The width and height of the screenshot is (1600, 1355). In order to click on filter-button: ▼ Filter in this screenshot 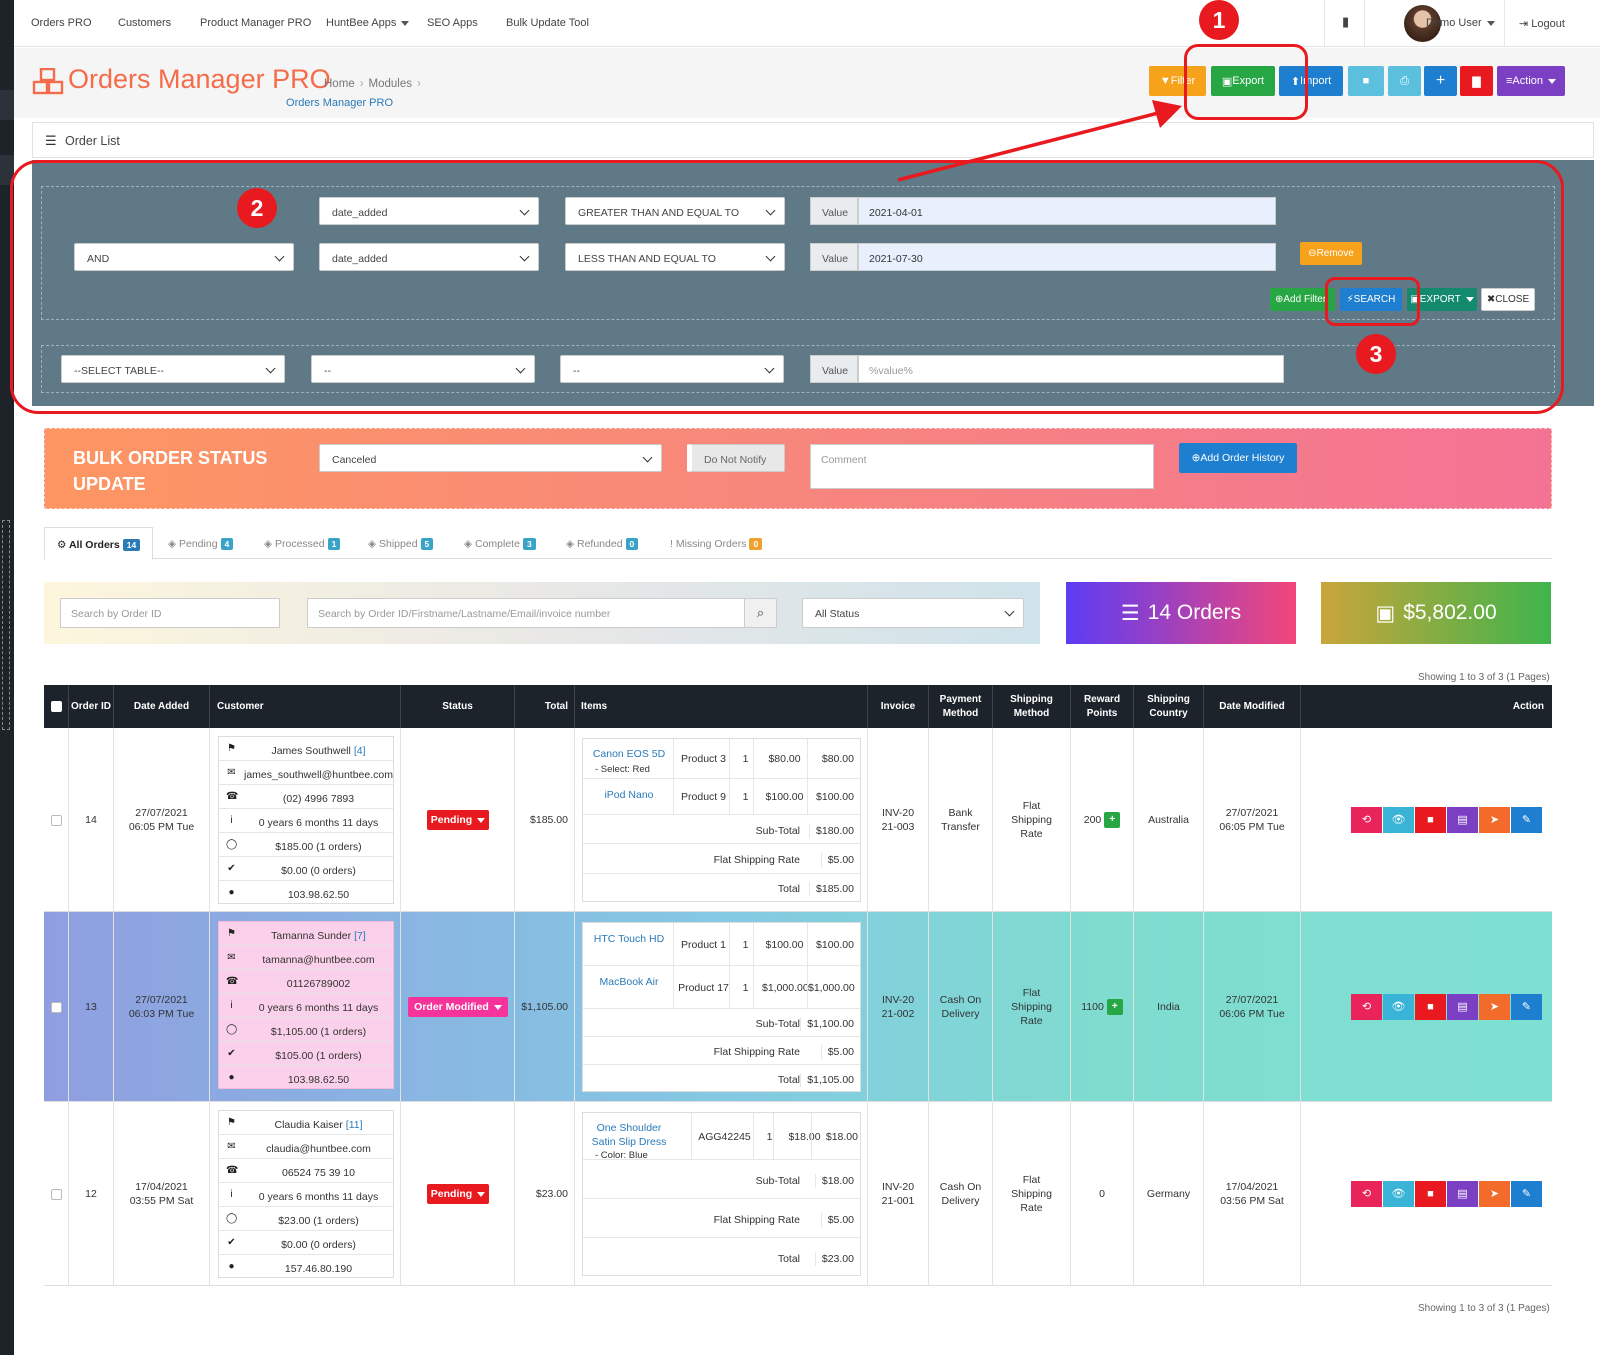, I will do `click(1177, 81)`.